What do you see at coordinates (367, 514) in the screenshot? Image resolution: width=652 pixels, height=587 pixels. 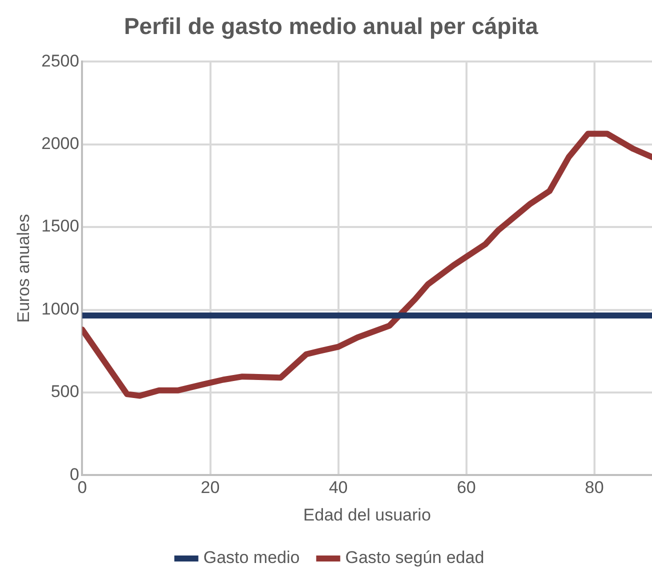 I see `x-axis-title: Edad del usuario` at bounding box center [367, 514].